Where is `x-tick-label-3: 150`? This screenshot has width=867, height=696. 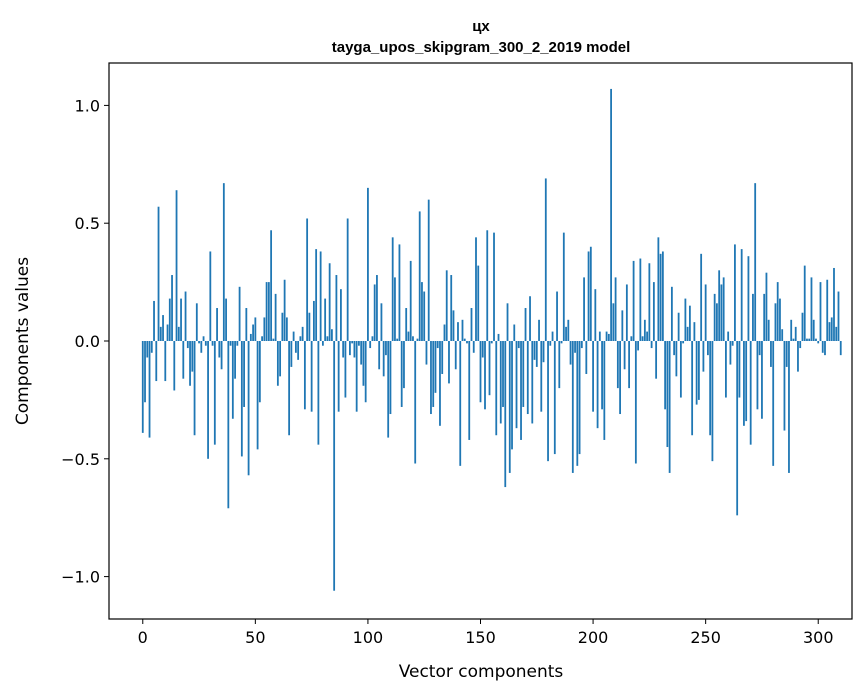
x-tick-label-3: 150 is located at coordinates (480, 637).